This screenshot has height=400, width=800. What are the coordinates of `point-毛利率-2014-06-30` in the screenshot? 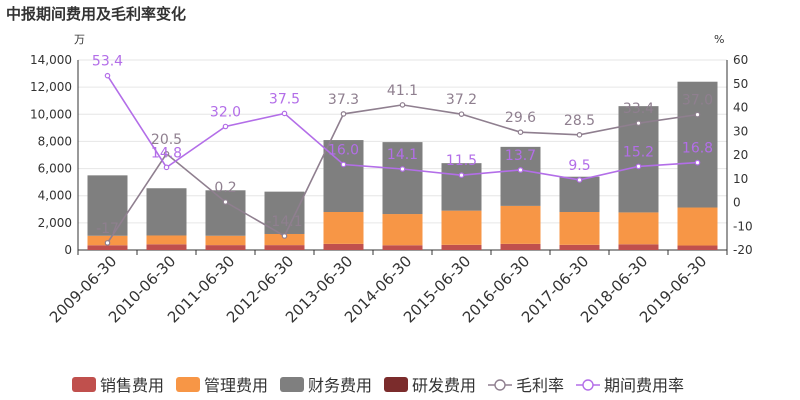 It's located at (402, 105).